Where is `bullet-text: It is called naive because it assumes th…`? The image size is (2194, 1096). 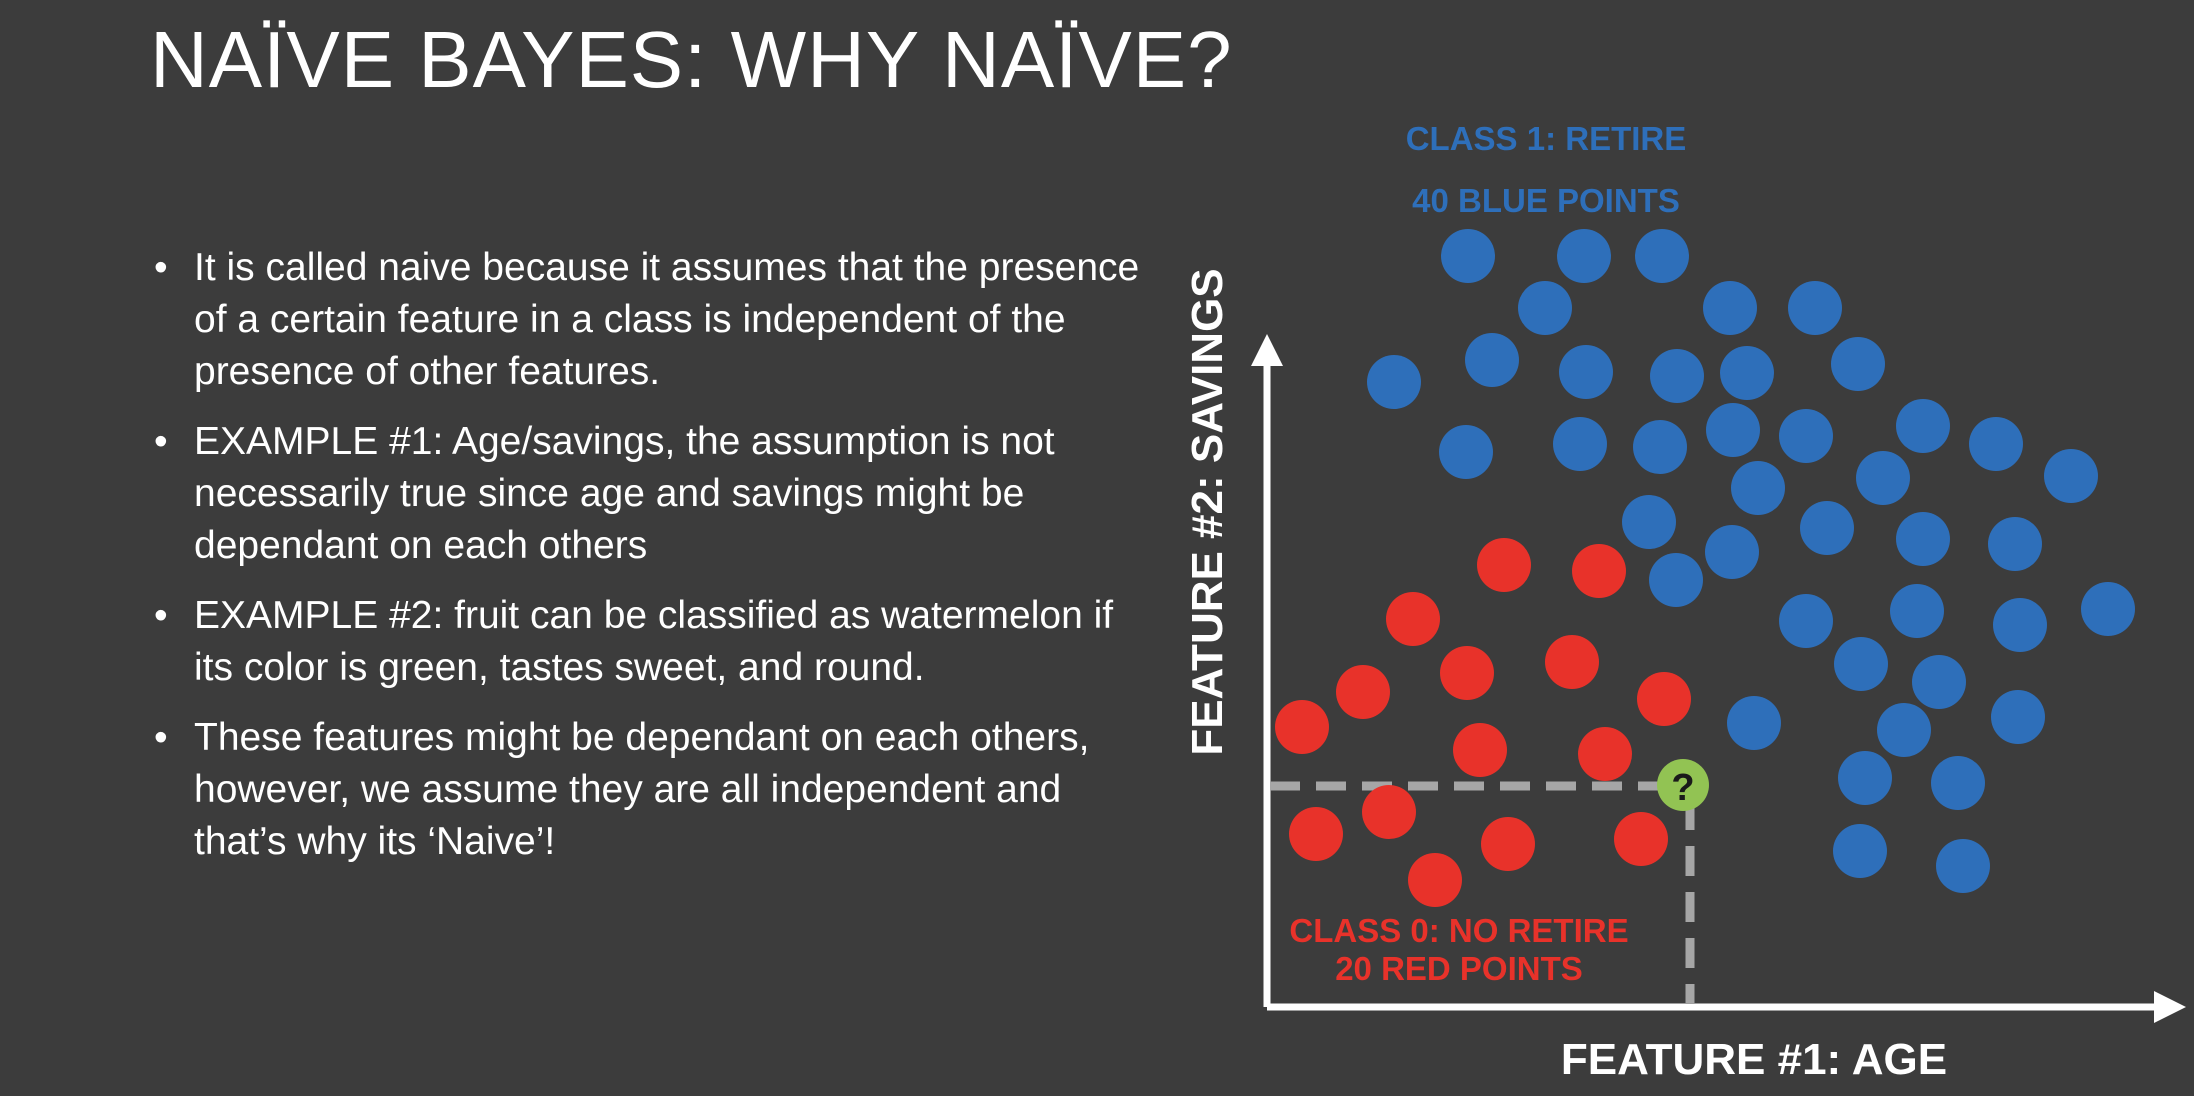
bullet-text: It is called naive because it assumes th… is located at coordinates (667, 319).